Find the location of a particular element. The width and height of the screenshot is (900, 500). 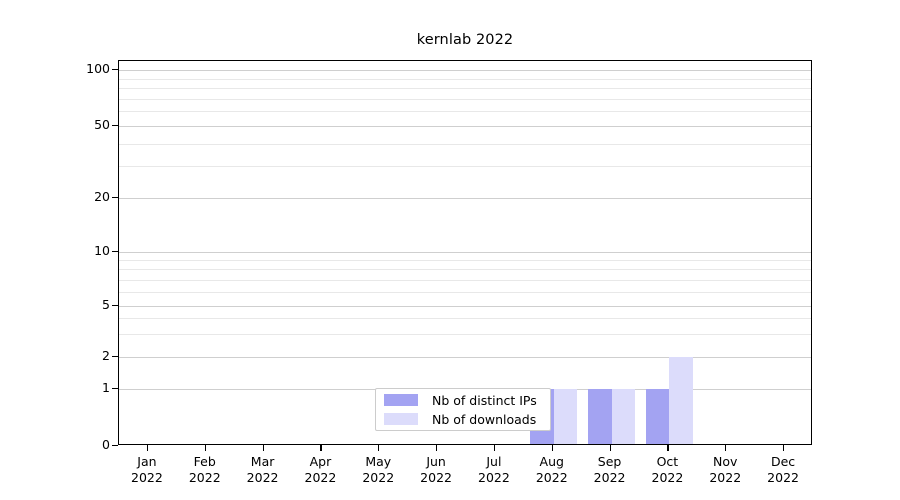

legend-item: Nb of downloads is located at coordinates (463, 419).